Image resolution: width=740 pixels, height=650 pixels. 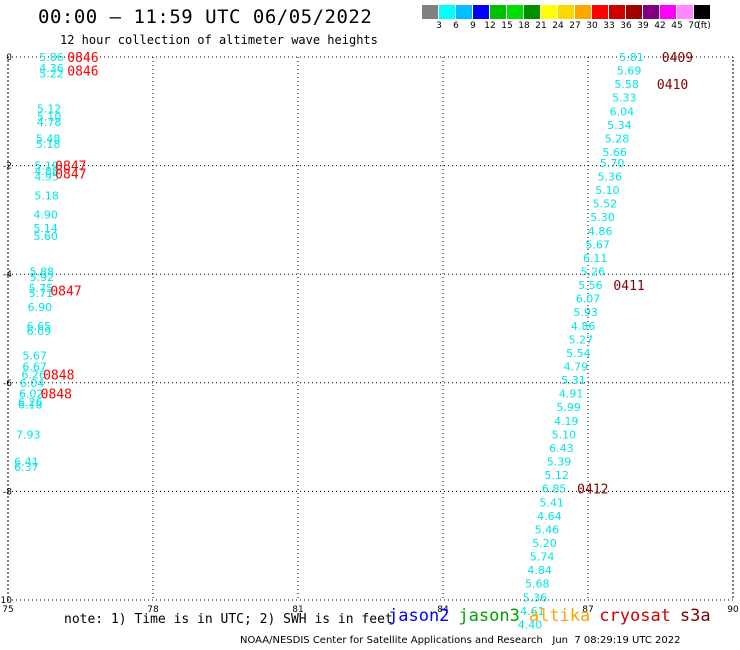 What do you see at coordinates (635, 616) in the screenshot?
I see `legend-cryosat: cryosat` at bounding box center [635, 616].